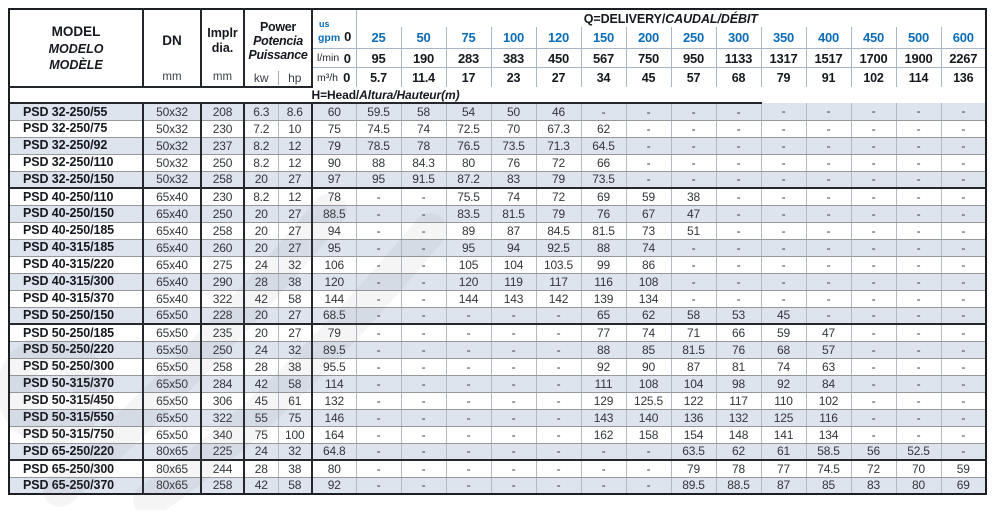  Describe the element at coordinates (423, 58) in the screenshot. I see `lmin-header-cell: 190` at that location.